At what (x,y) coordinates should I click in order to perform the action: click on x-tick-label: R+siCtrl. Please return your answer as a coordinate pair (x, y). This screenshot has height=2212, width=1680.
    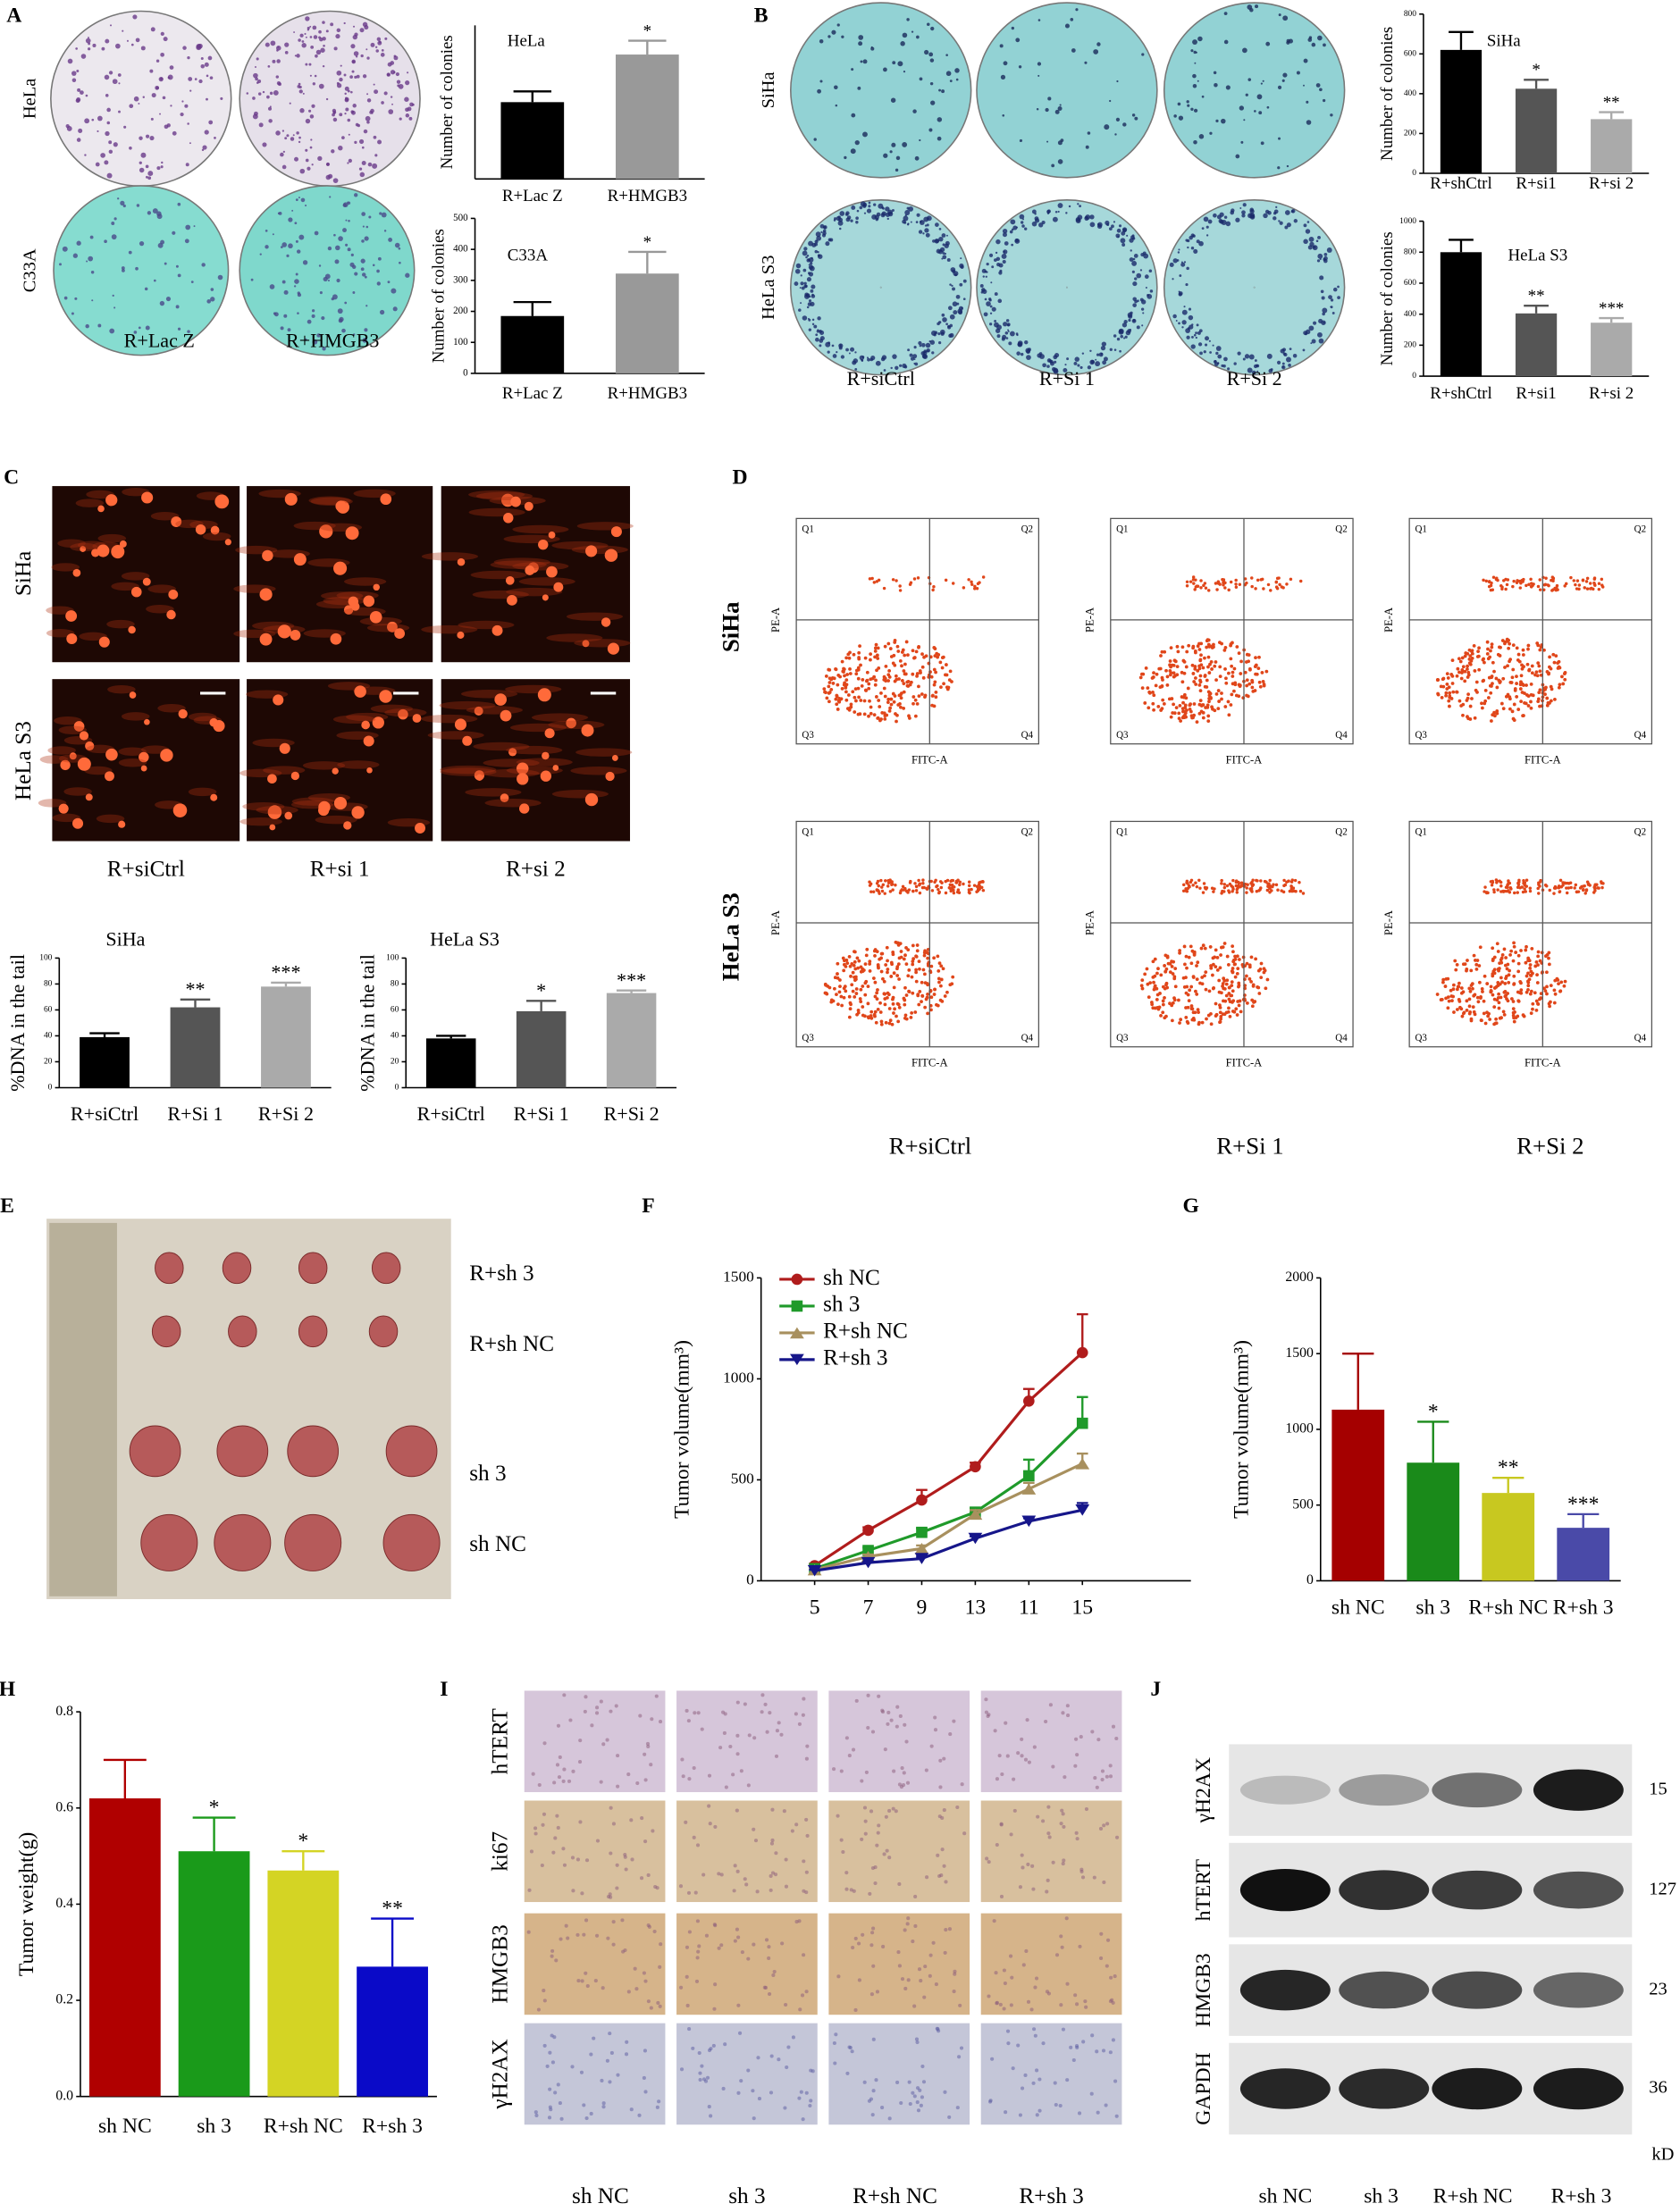
    Looking at the image, I should click on (105, 1113).